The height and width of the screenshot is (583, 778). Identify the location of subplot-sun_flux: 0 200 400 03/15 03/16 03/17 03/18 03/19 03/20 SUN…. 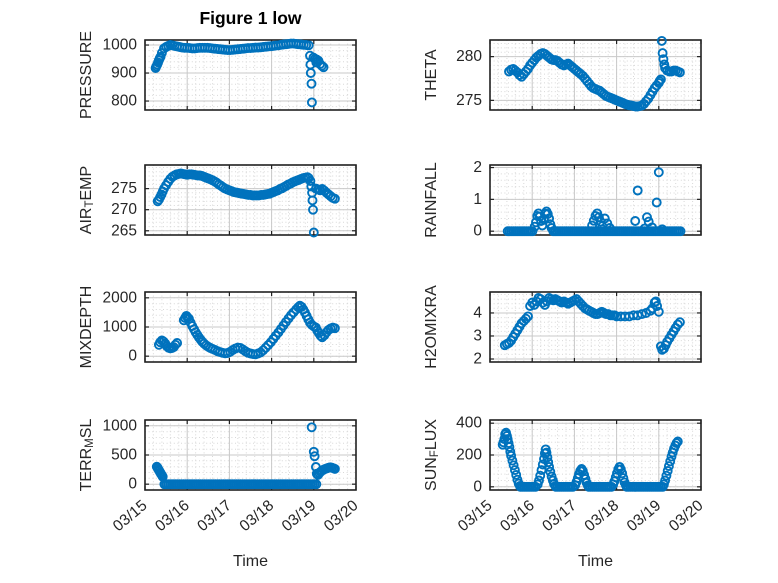
(565, 475).